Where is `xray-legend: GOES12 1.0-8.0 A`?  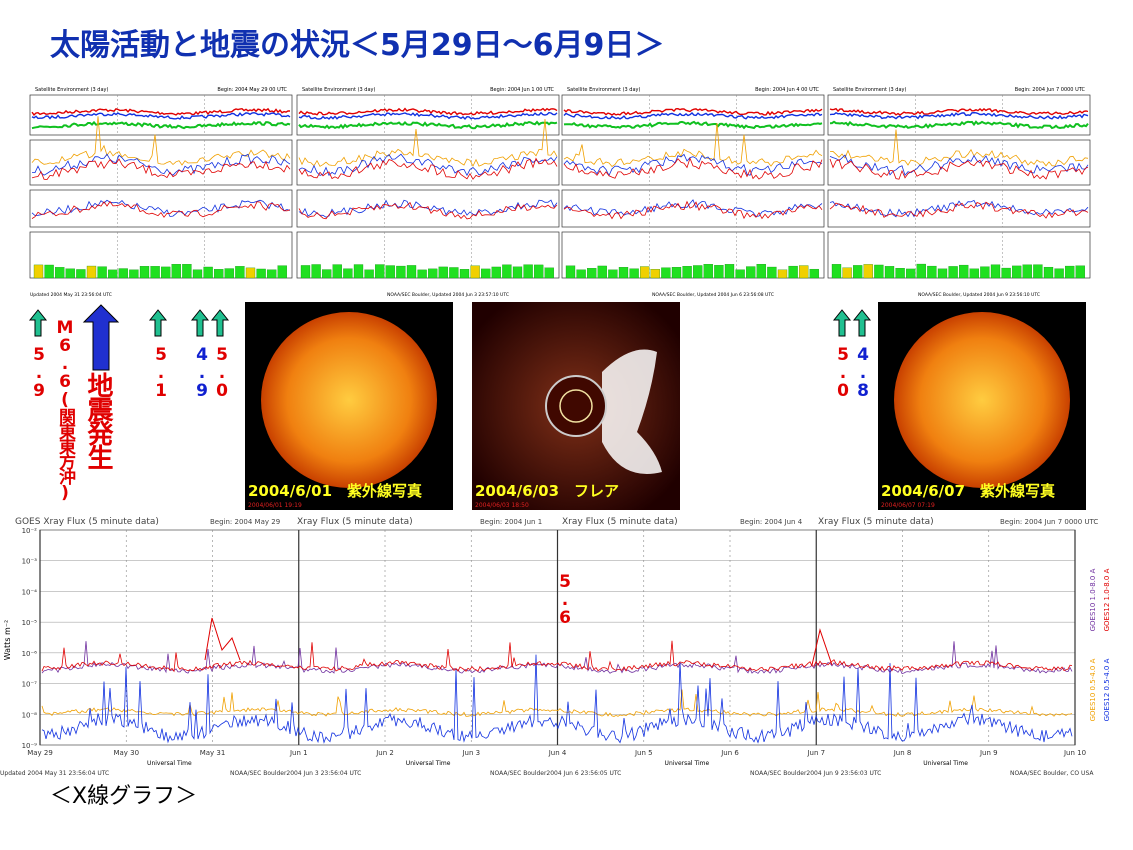
xray-legend: GOES12 1.0-8.0 A is located at coordinates (1107, 599).